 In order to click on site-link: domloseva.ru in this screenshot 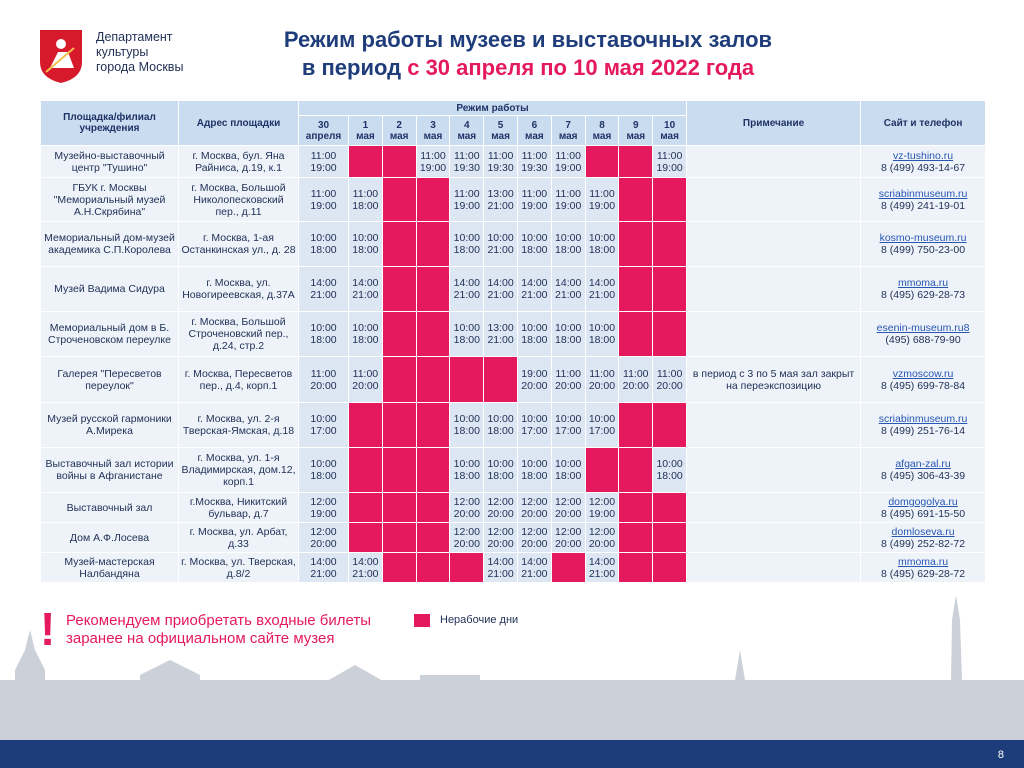, I will do `click(923, 531)`.